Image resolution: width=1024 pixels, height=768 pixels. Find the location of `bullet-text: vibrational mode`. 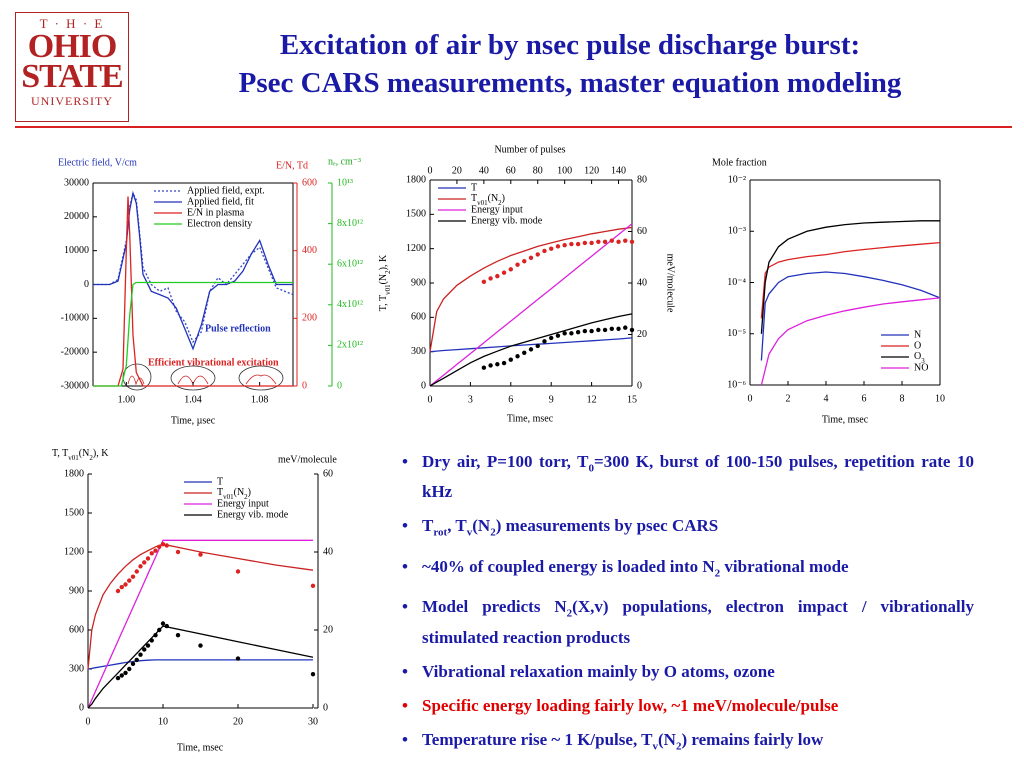

bullet-text: vibrational mode is located at coordinates (784, 566).